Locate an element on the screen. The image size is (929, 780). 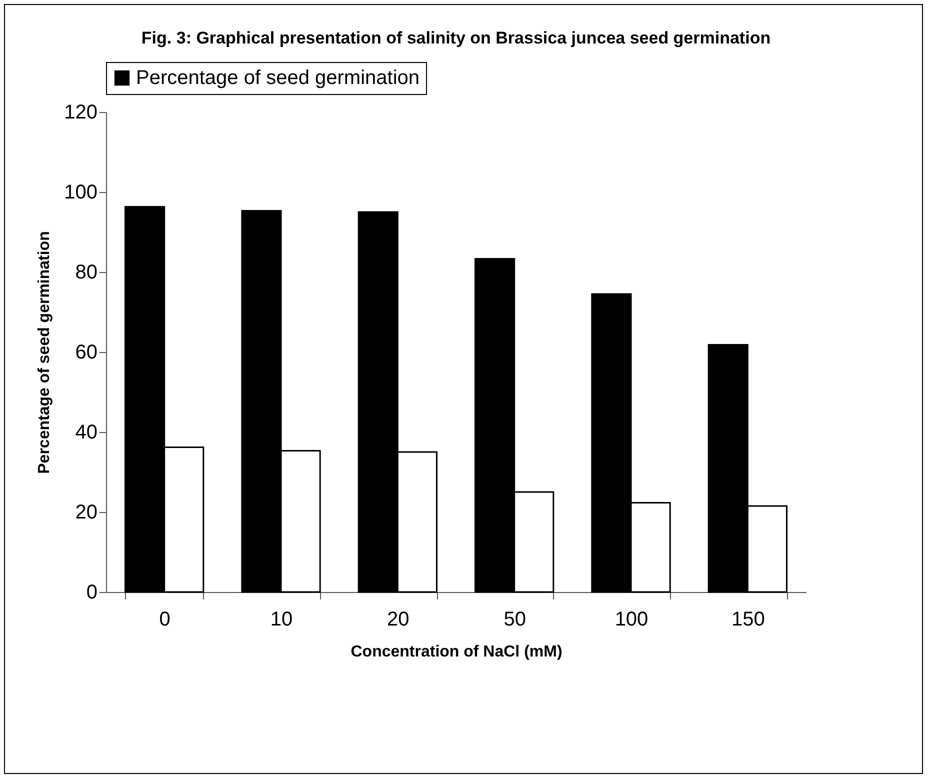
chart-title: Fig. 3: Graphical presentation of salinity on Brassica juncea seed germination is located at coordinates (456, 38).